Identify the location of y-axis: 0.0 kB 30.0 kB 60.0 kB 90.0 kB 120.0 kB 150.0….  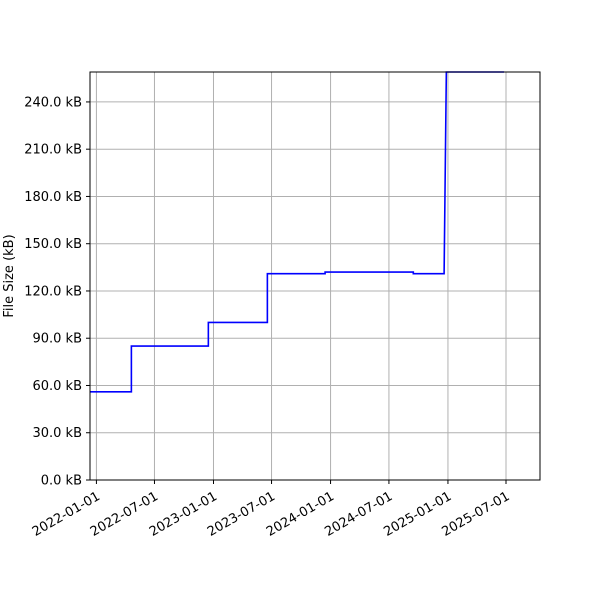
(57, 292).